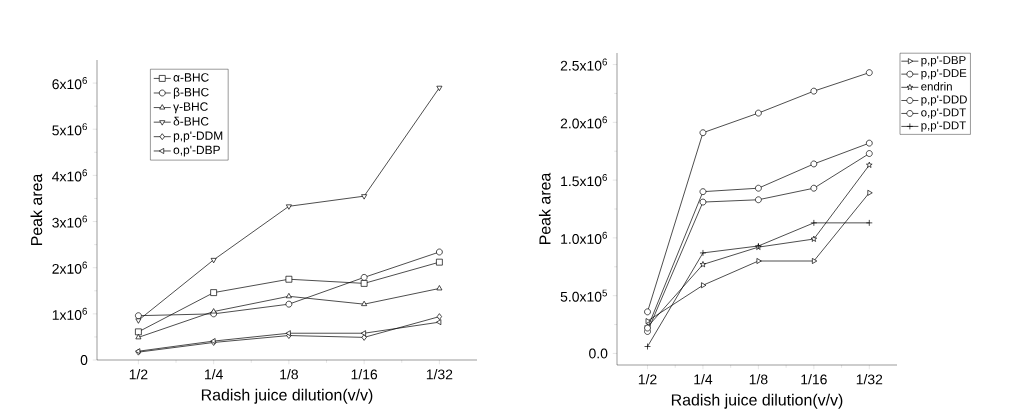  I want to click on legend-label: o,p'-DBP, so click(196, 151).